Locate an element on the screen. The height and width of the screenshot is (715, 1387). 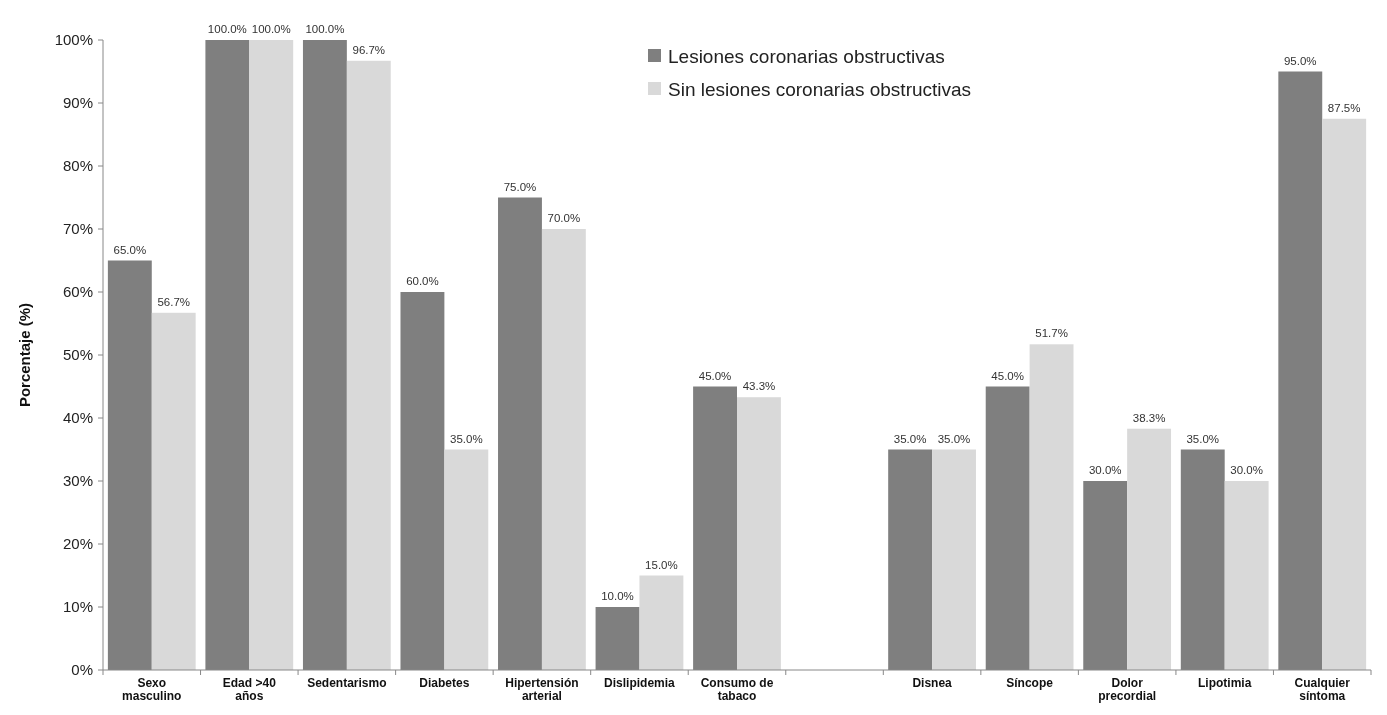
data-label: 95.0% is located at coordinates (1300, 60).